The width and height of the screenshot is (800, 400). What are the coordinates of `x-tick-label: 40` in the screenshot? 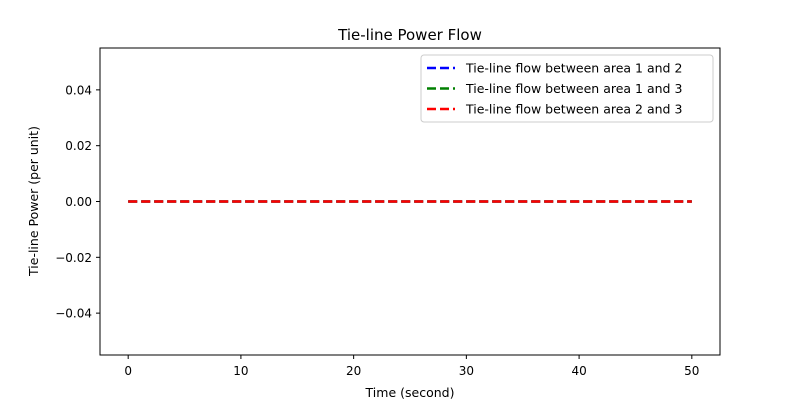 It's located at (578, 371).